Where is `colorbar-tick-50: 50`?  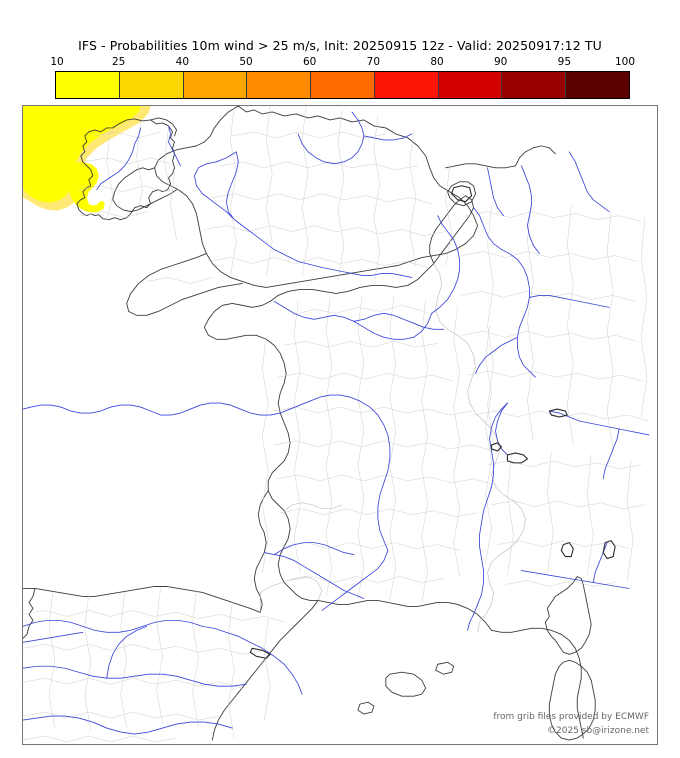
colorbar-tick-50: 50 is located at coordinates (246, 62).